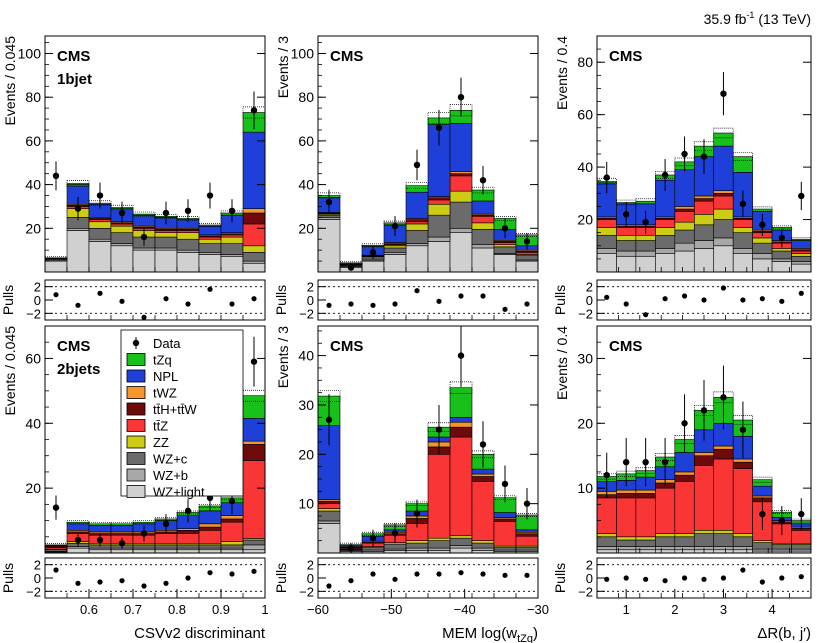  I want to click on legend-swatch-wzl, so click(136, 491).